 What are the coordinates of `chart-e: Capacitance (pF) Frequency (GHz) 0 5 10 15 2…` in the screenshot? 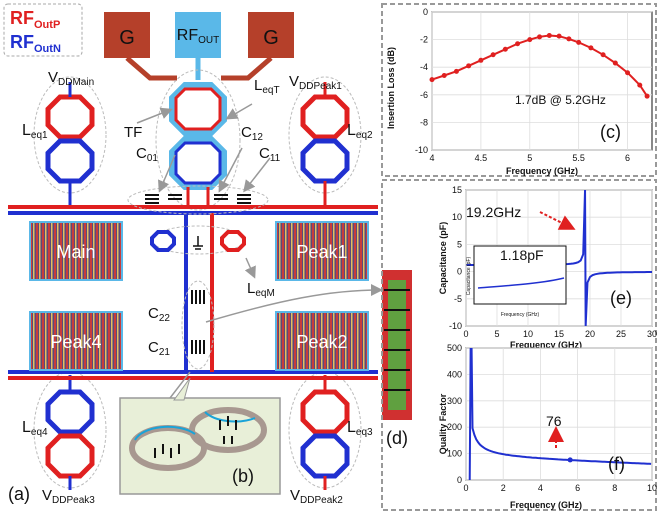 It's located at (547, 267).